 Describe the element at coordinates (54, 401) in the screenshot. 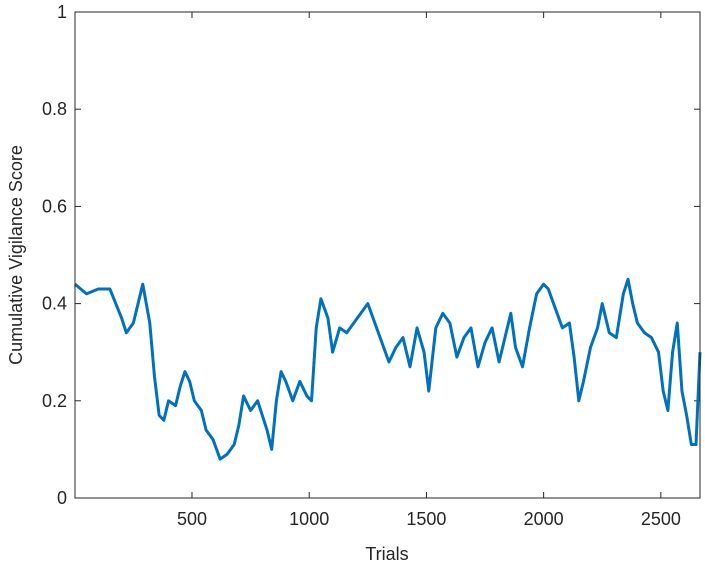

I see `y-tick-label: 0.2` at that location.